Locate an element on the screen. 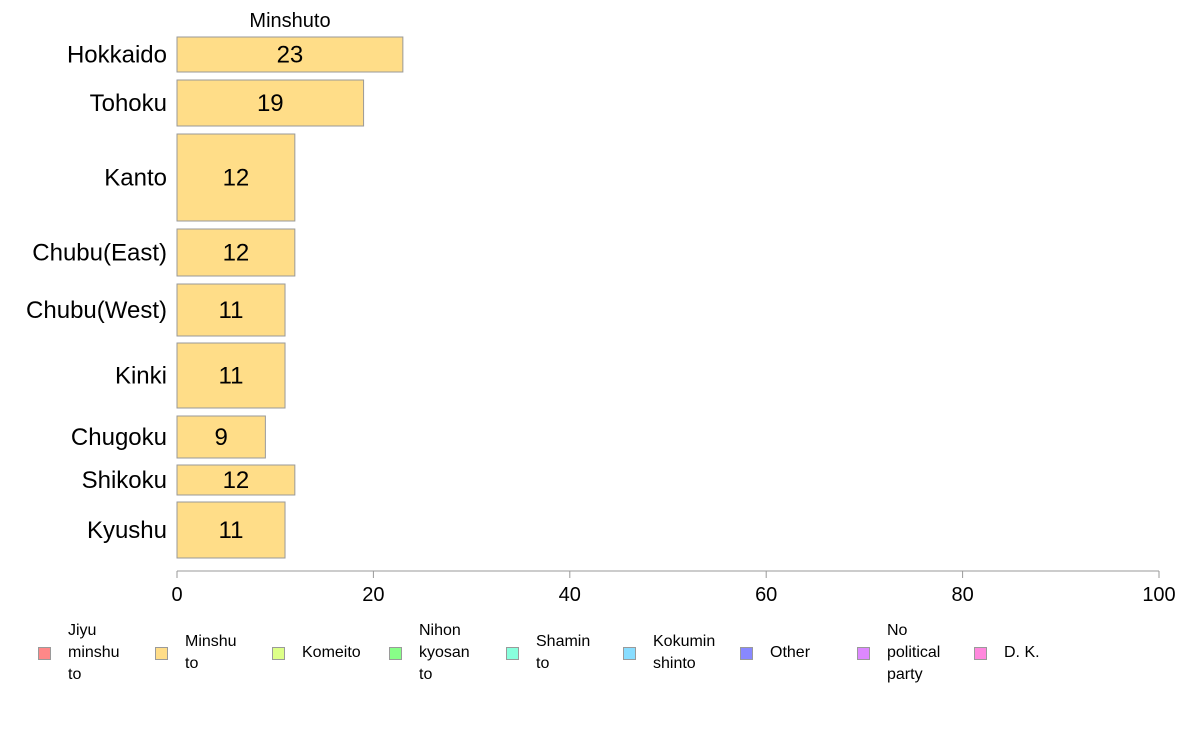 This screenshot has width=1188, height=736. legend-item: D. K. is located at coordinates (1007, 653).